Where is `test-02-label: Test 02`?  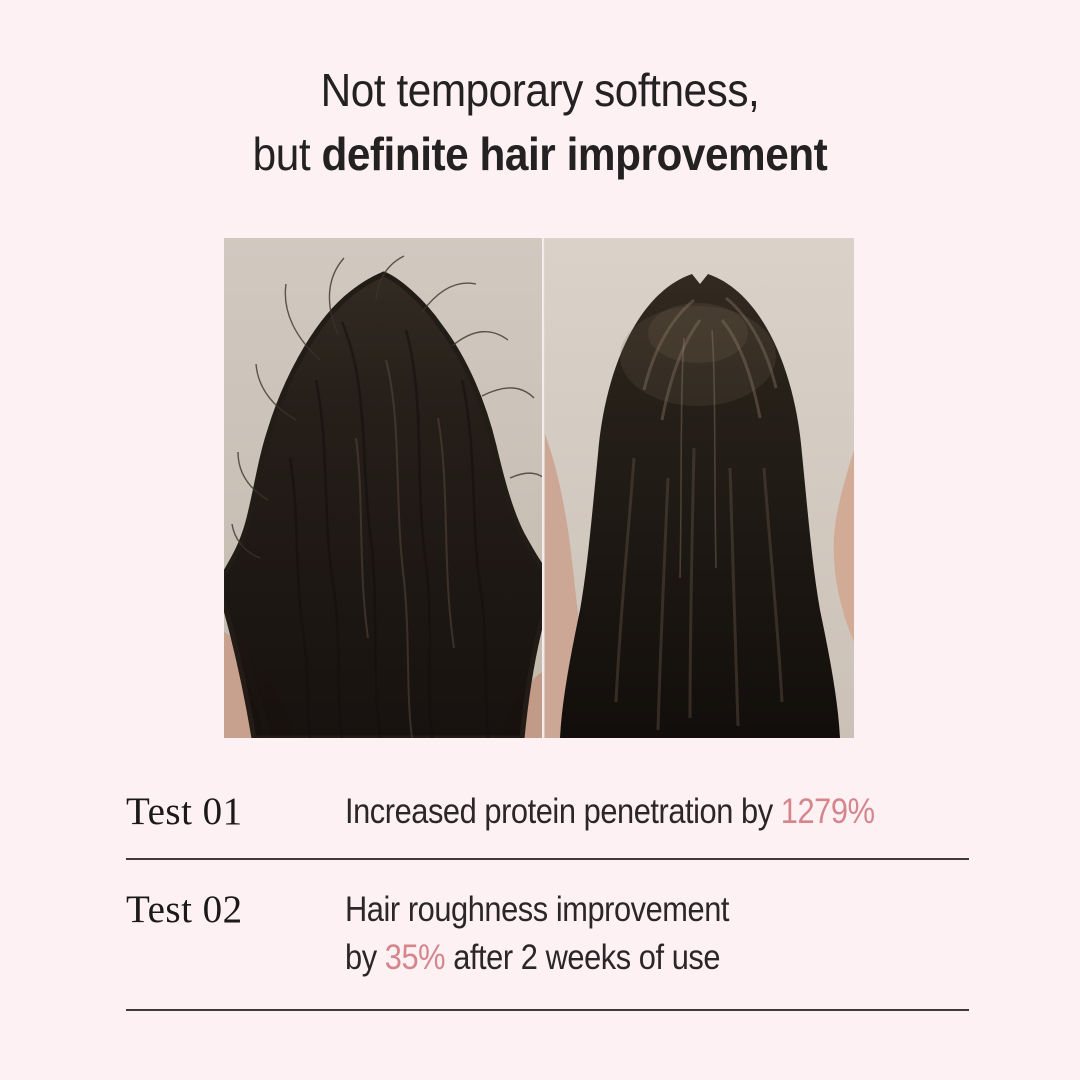
test-02-label: Test 02 is located at coordinates (184, 909).